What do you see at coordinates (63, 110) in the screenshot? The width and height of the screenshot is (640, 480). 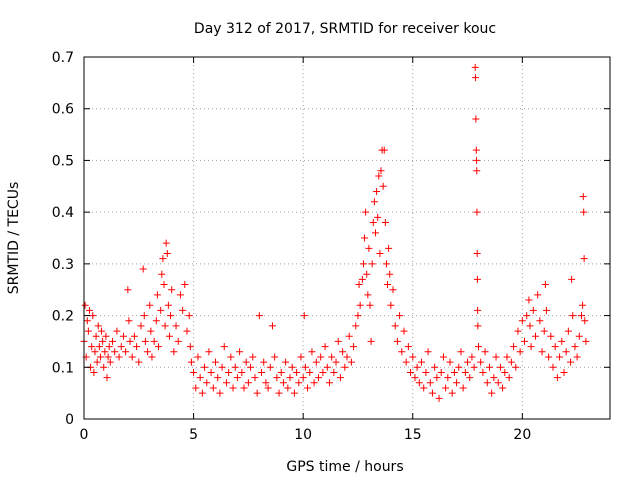 I see `y-tick-label: 0.6` at bounding box center [63, 110].